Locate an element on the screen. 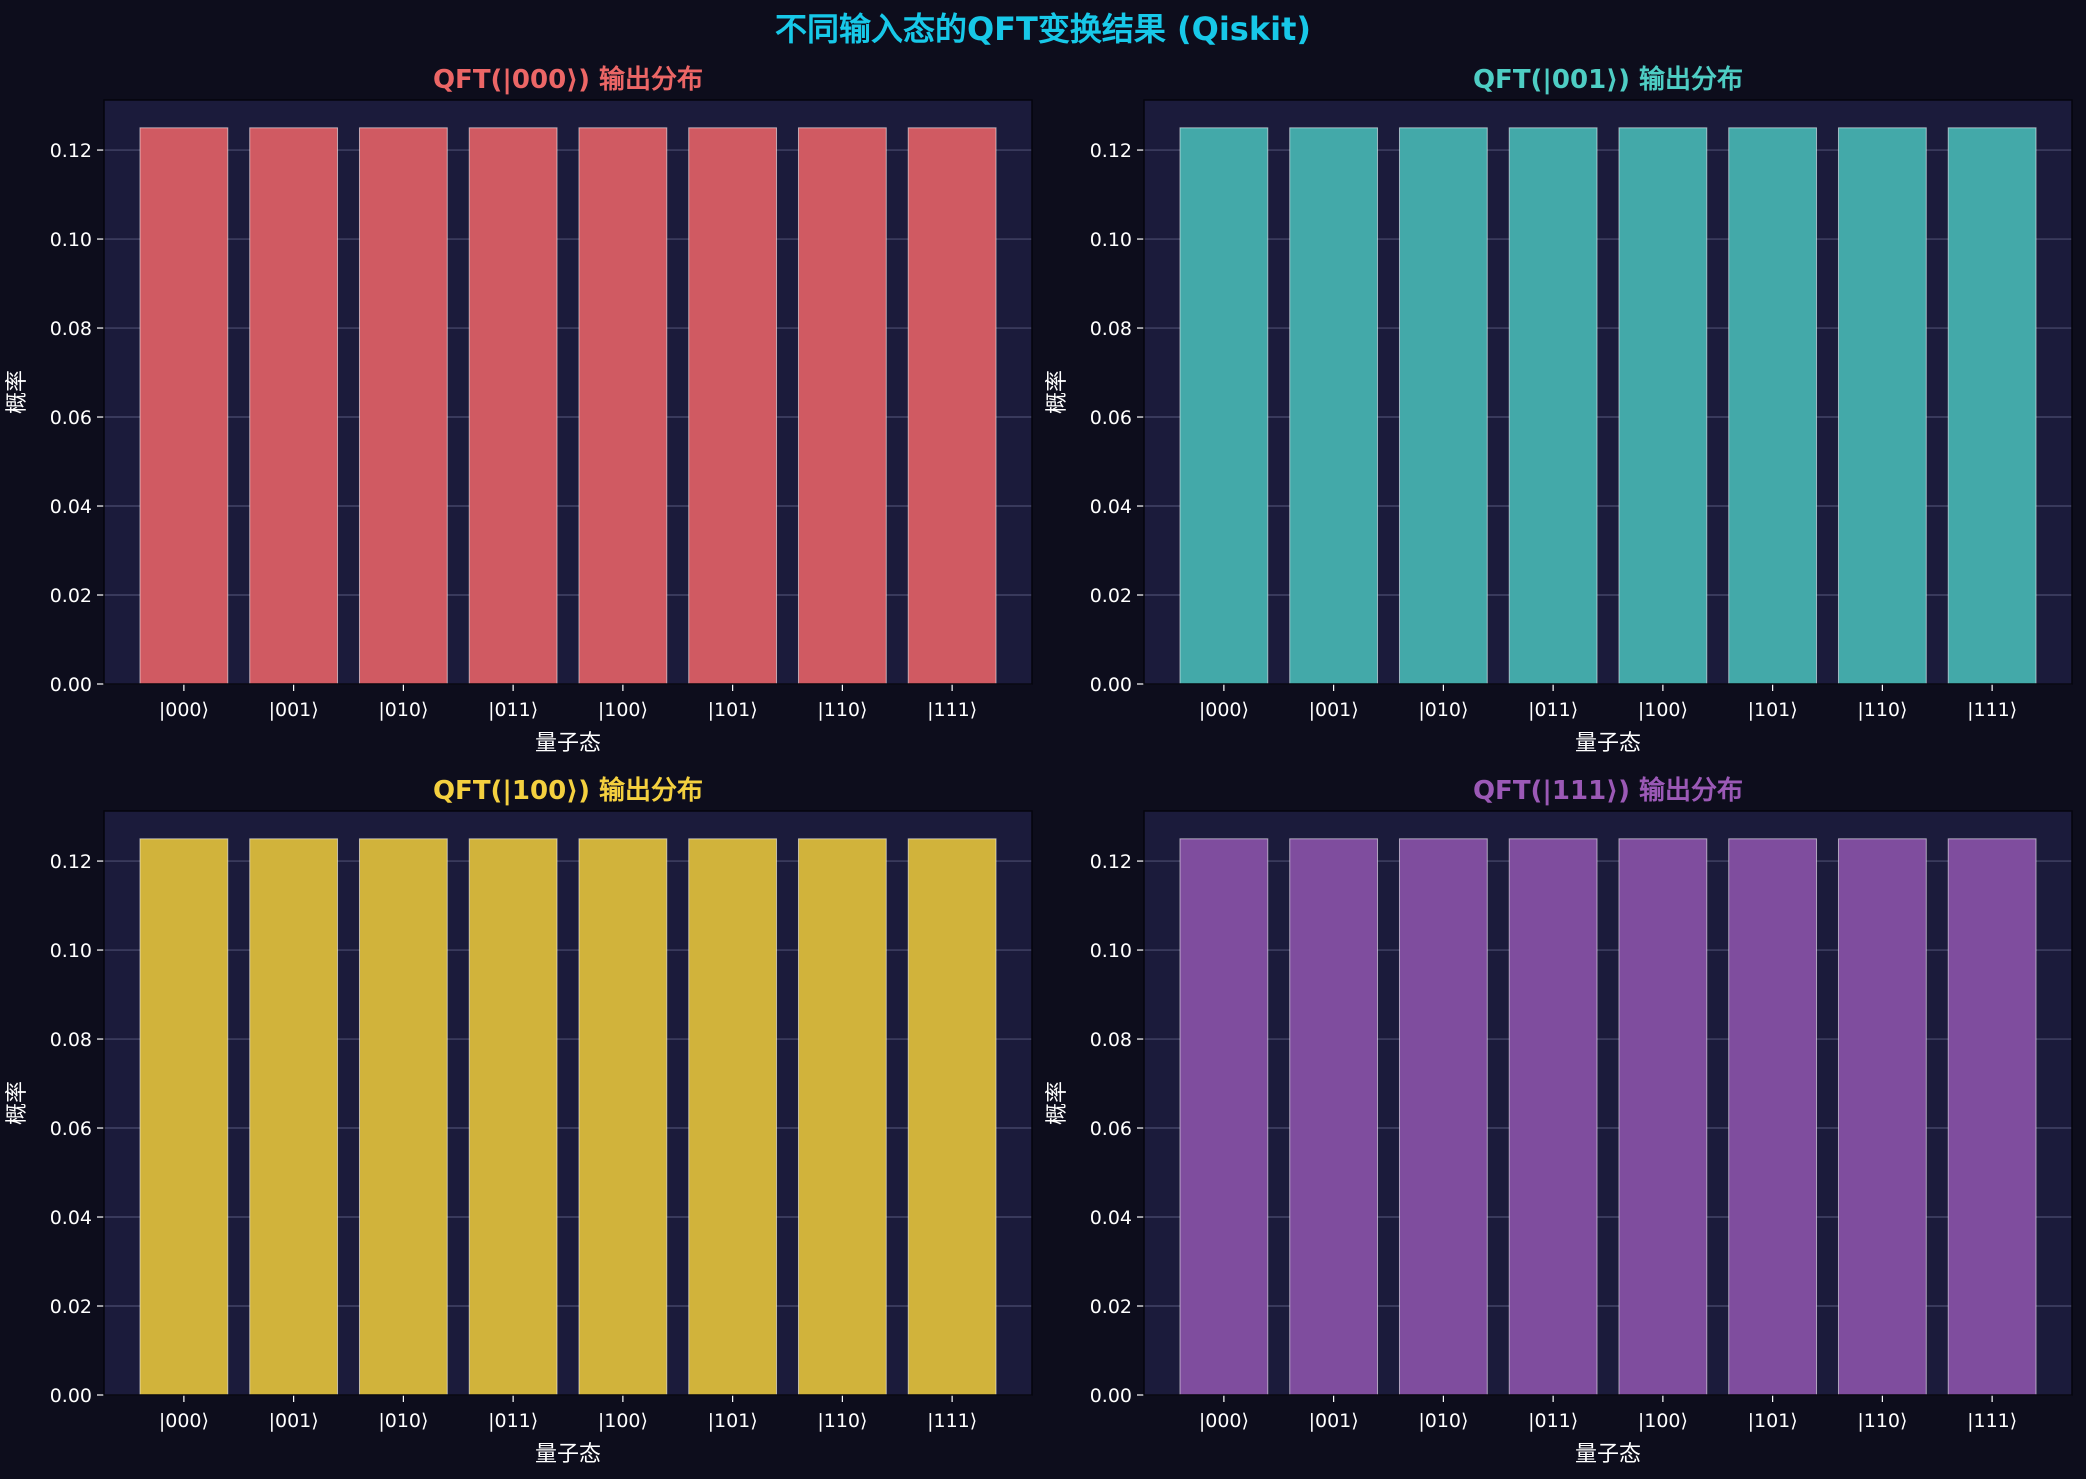 This screenshot has width=2086, height=1479. figure-title: 不同输入态的QFT变换结果 (Qiskit) is located at coordinates (1043, 29).